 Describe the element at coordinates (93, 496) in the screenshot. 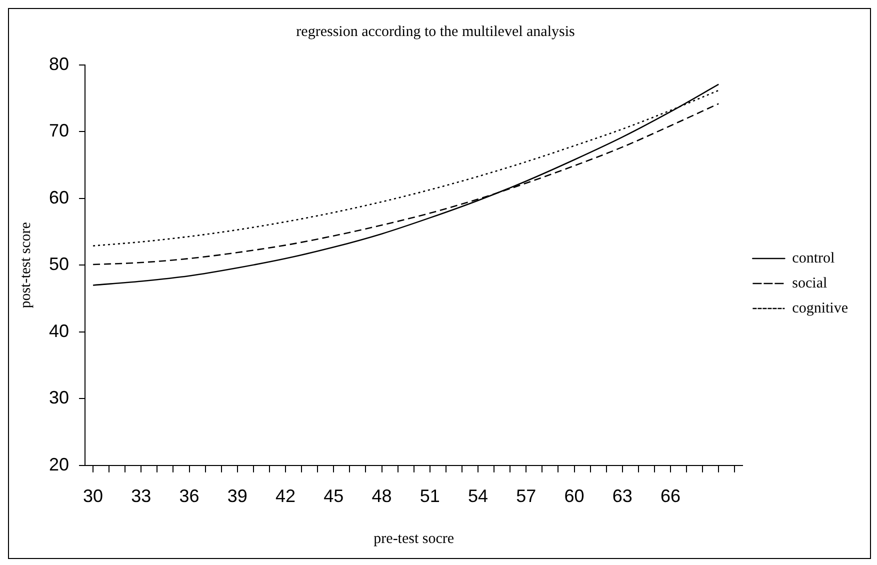

I see `x-tick-label: 30` at that location.